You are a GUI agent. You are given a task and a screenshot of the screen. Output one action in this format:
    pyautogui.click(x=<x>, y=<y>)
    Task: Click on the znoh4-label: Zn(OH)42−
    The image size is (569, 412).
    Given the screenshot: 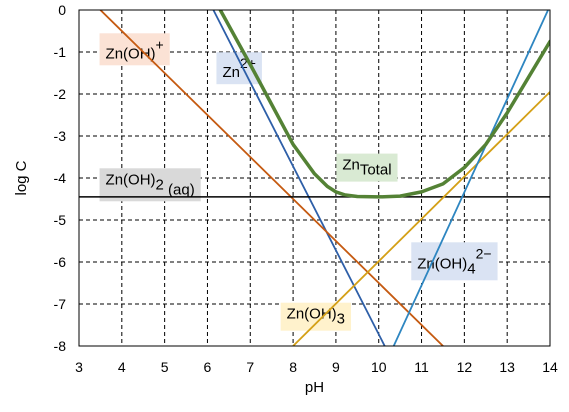 What is the action you would take?
    pyautogui.click(x=454, y=261)
    